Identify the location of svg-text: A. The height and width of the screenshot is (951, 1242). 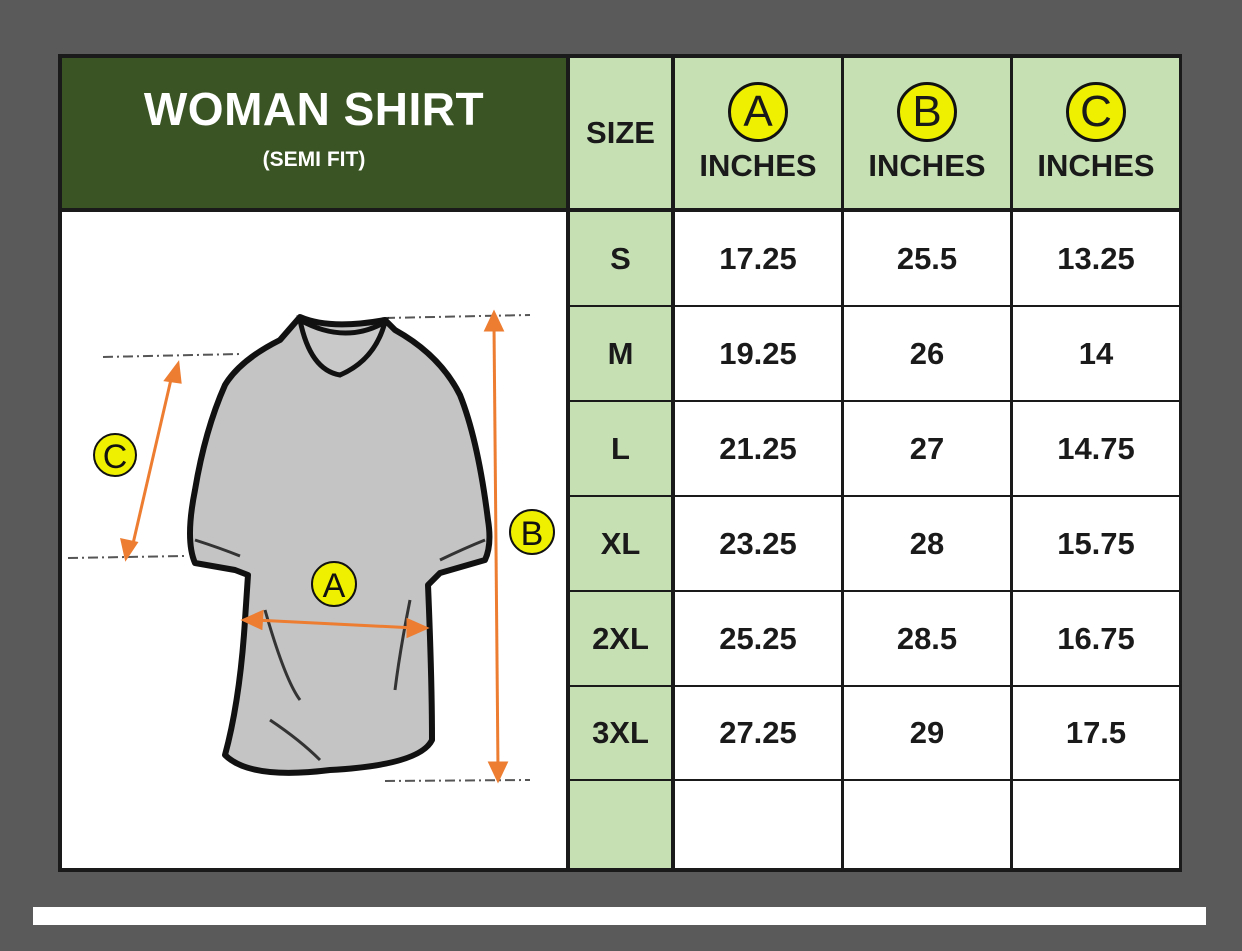
(334, 586).